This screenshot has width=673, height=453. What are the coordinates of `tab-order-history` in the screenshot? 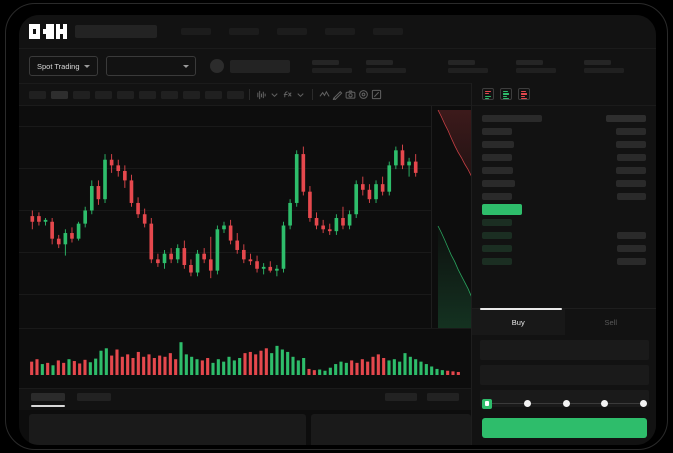 It's located at (94, 397).